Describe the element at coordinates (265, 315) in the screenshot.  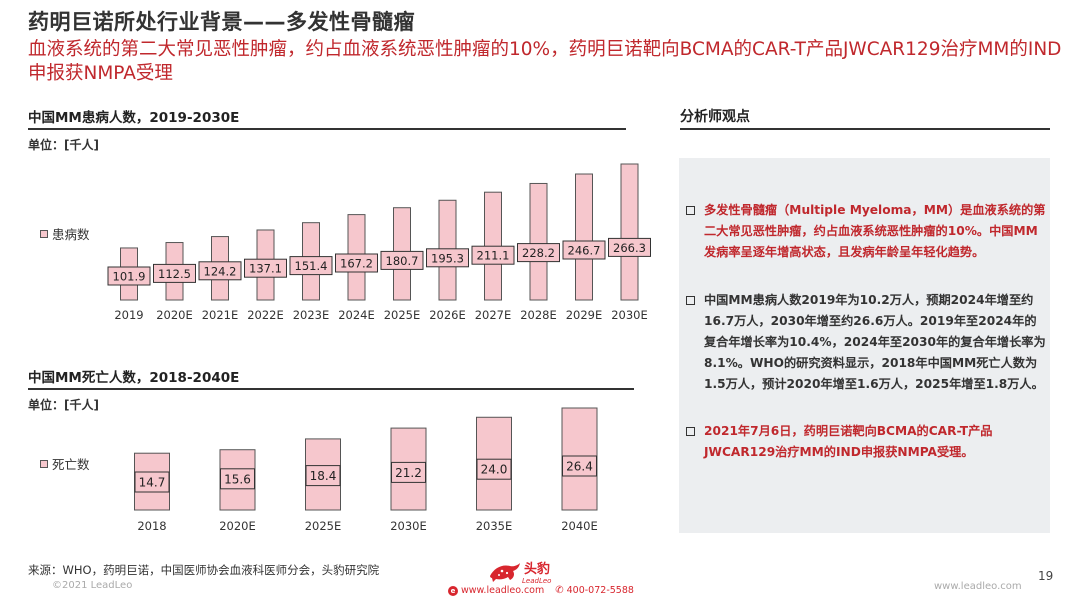
I see `x-tick-label: 2022E` at that location.